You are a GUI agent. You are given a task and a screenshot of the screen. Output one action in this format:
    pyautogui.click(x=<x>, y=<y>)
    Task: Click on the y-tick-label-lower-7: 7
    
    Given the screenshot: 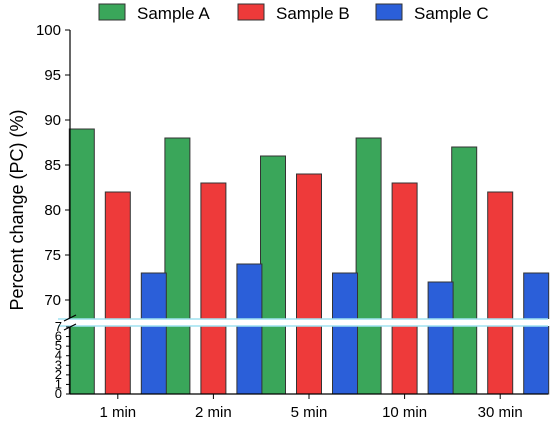 What is the action you would take?
    pyautogui.click(x=58, y=326)
    